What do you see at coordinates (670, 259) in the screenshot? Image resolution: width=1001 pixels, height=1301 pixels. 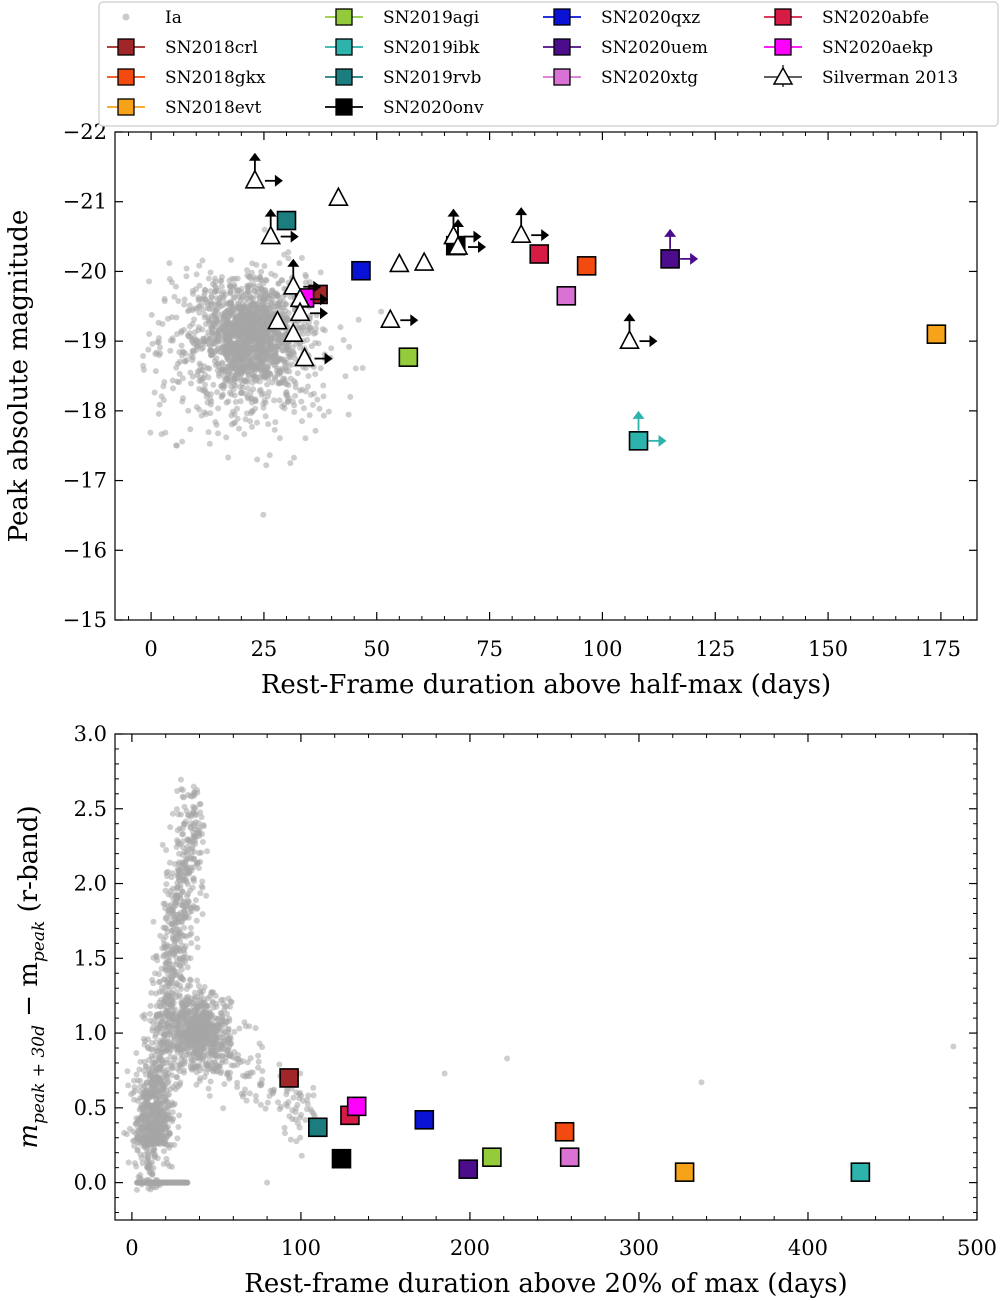 I see `sn2020uem-point` at bounding box center [670, 259].